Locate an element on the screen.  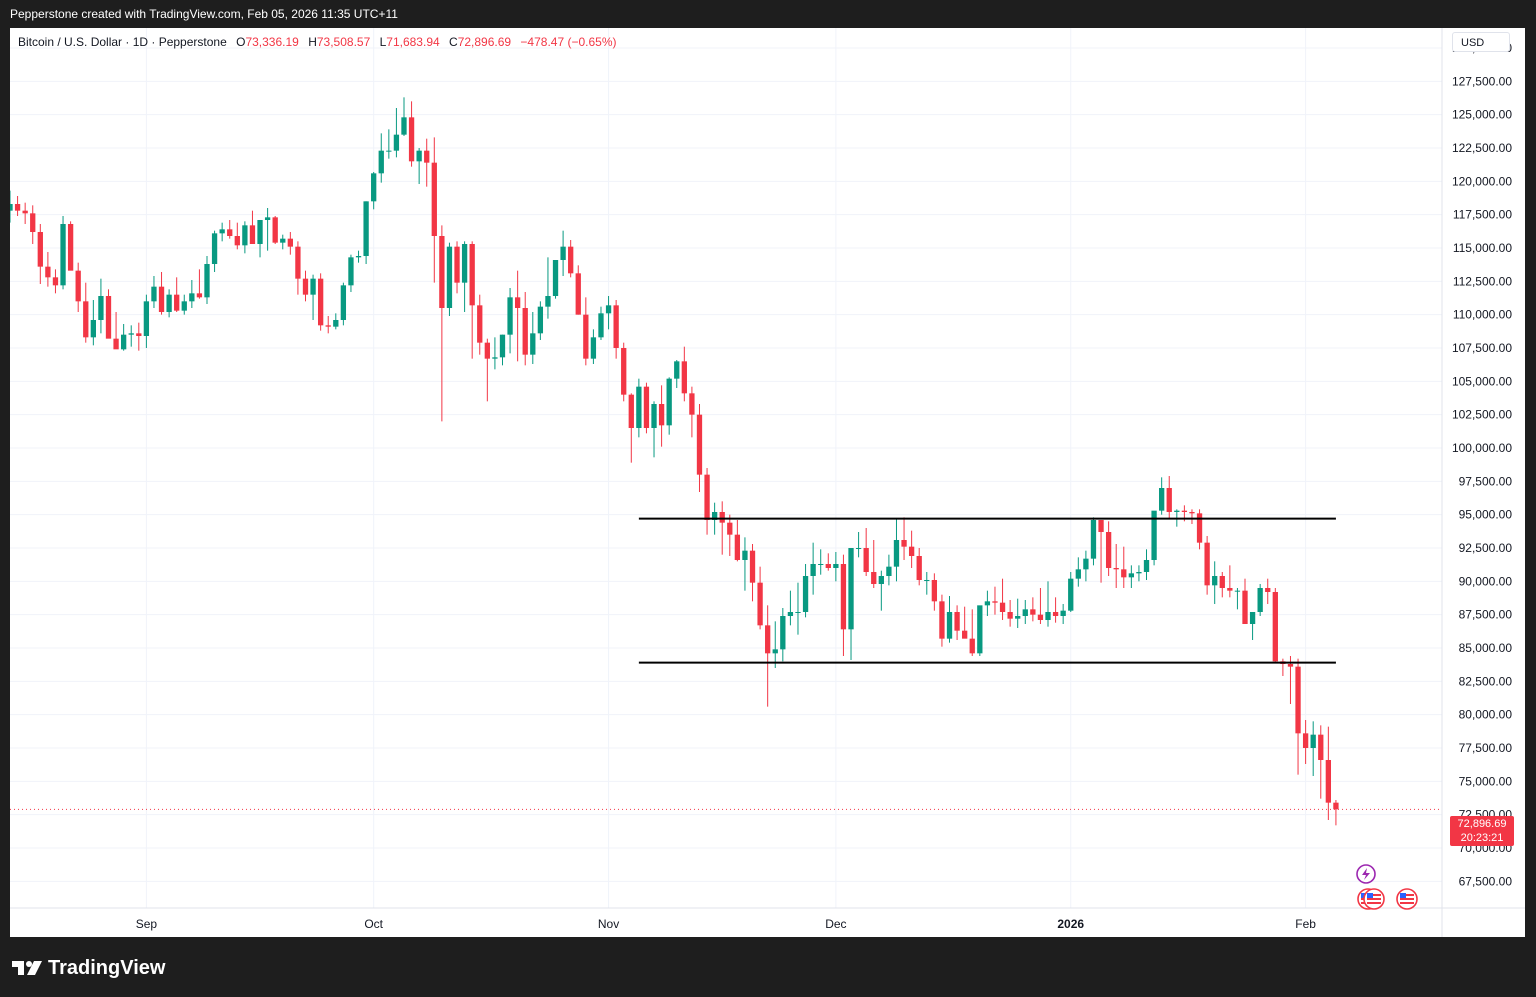
legend-high: 73,508.57 is located at coordinates (343, 42).